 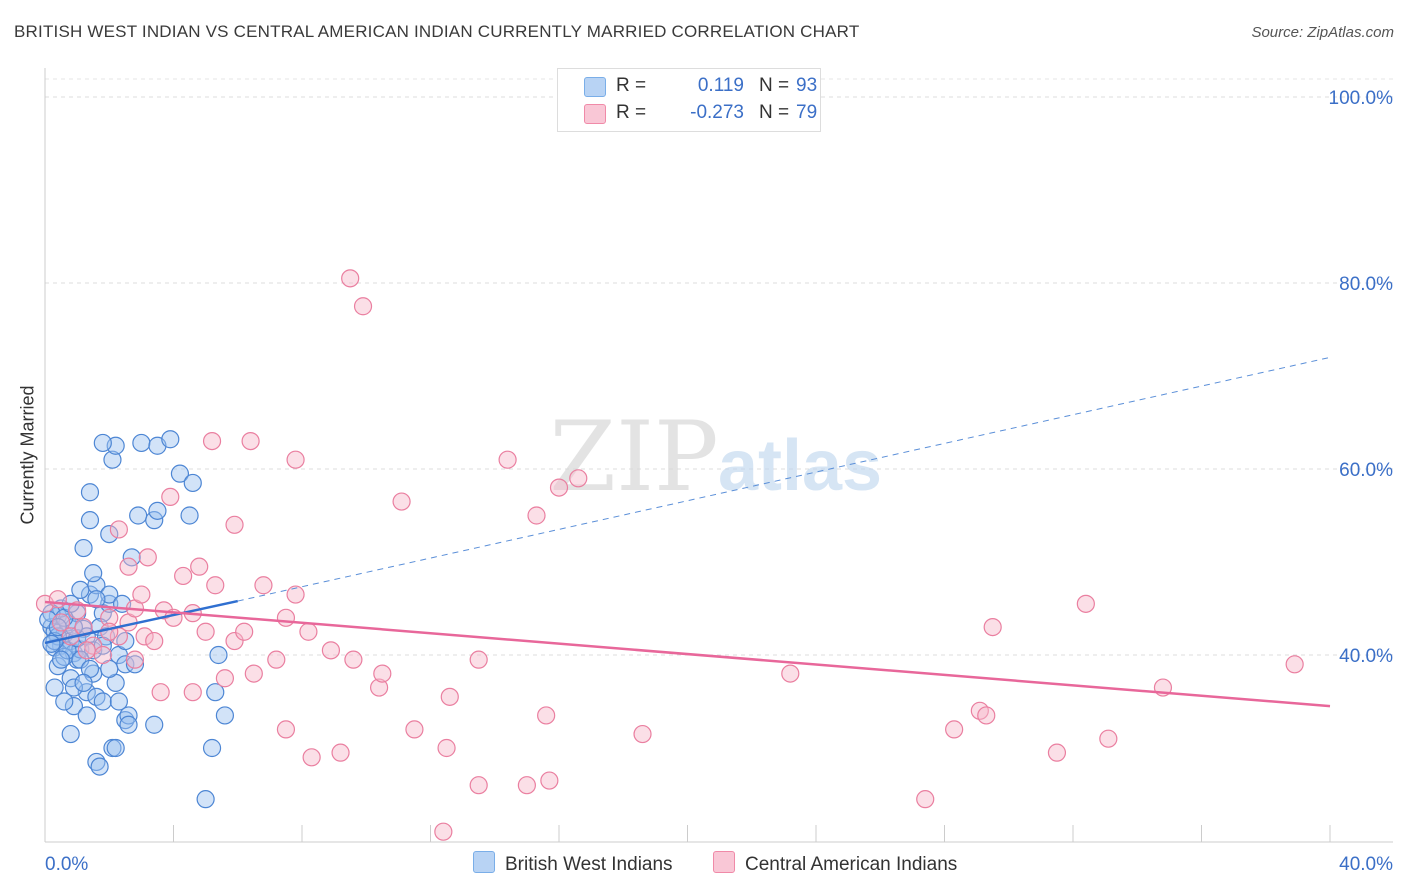 What do you see at coordinates (633, 457) in the screenshot?
I see `watermark-zip: ZIP` at bounding box center [633, 457].